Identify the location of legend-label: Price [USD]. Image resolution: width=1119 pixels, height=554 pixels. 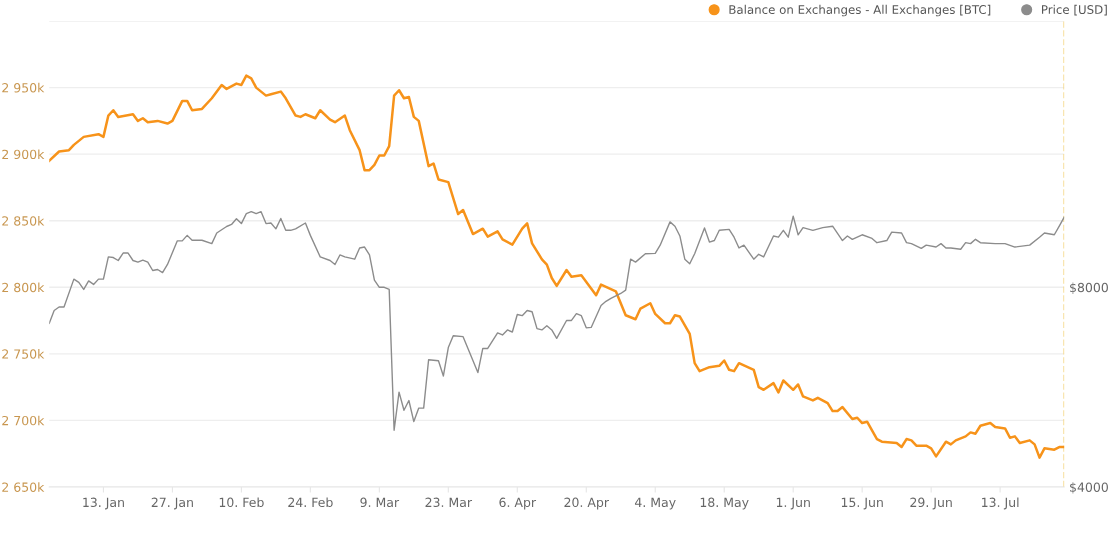
(1074, 10).